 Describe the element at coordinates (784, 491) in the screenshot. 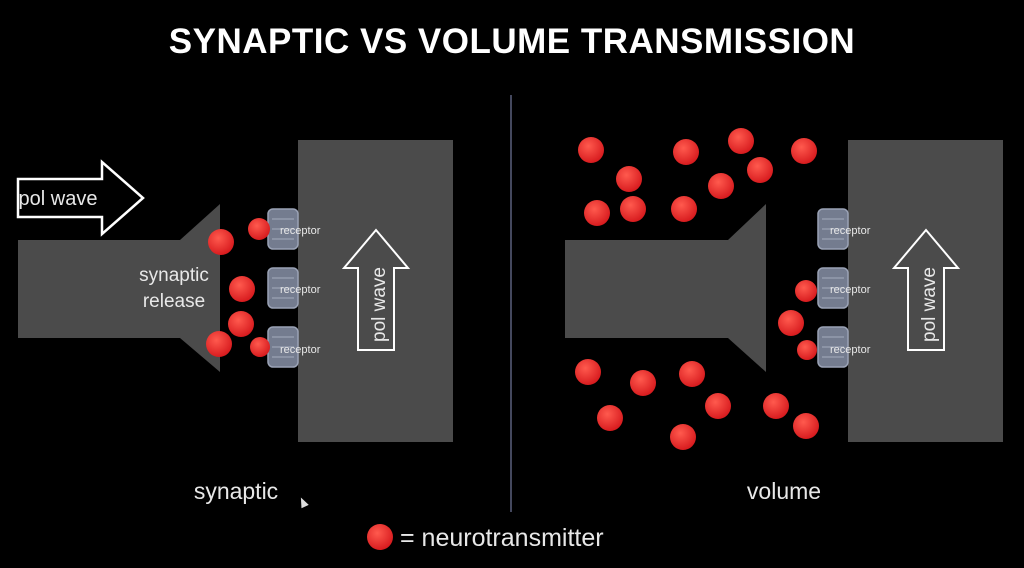

I see `volume-caption: volume` at that location.